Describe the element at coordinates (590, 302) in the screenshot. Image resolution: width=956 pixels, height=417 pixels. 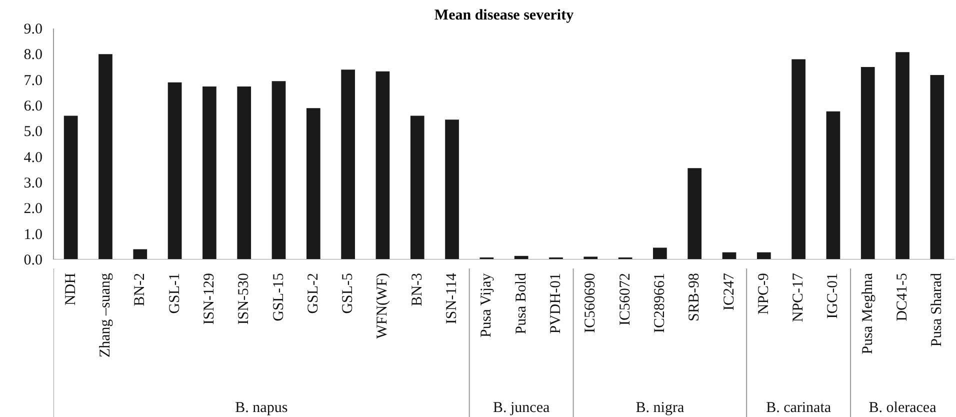
I see `x-tick-label: IC560690` at that location.